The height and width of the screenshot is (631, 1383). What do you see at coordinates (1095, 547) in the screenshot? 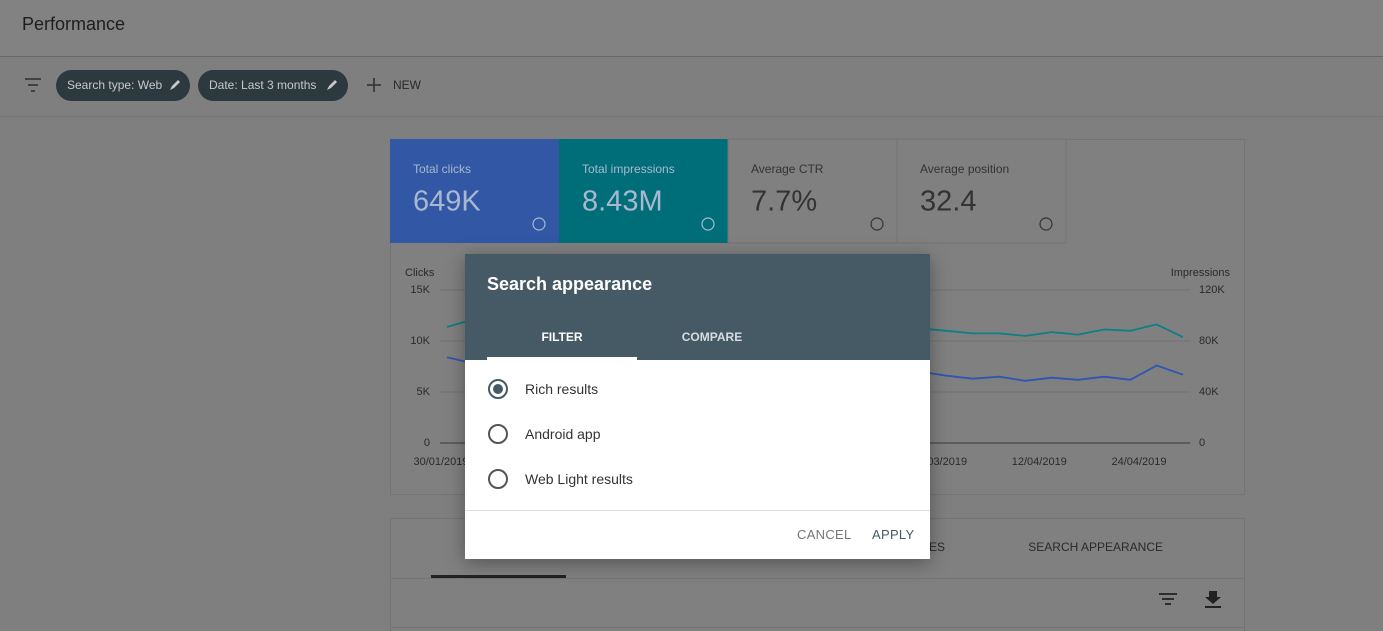
I see `table-tab: SEARCH APPEARANCE` at bounding box center [1095, 547].